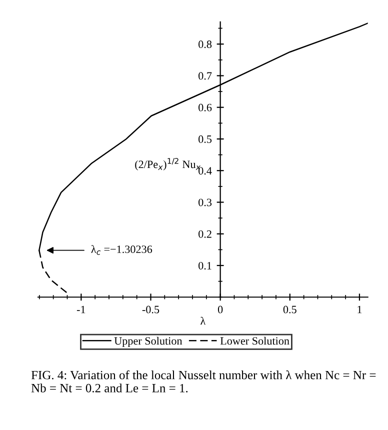  What do you see at coordinates (205, 108) in the screenshot?
I see `y-tick-label: 0.6` at bounding box center [205, 108].